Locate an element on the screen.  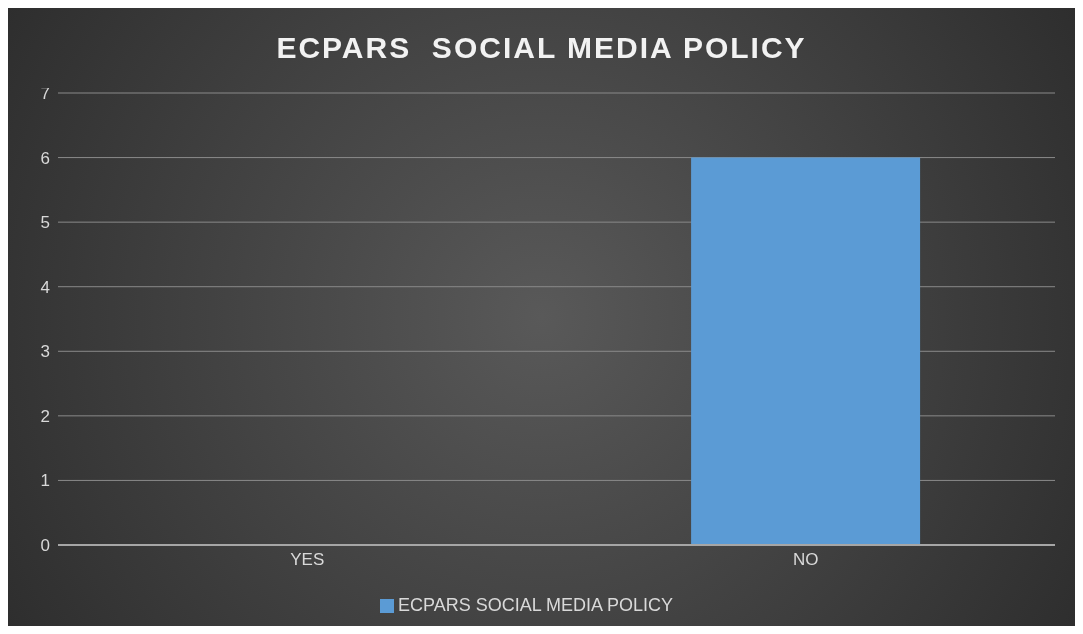
chart-title: ECPARS SOCIAL MEDIA POLICY is located at coordinates (541, 47).